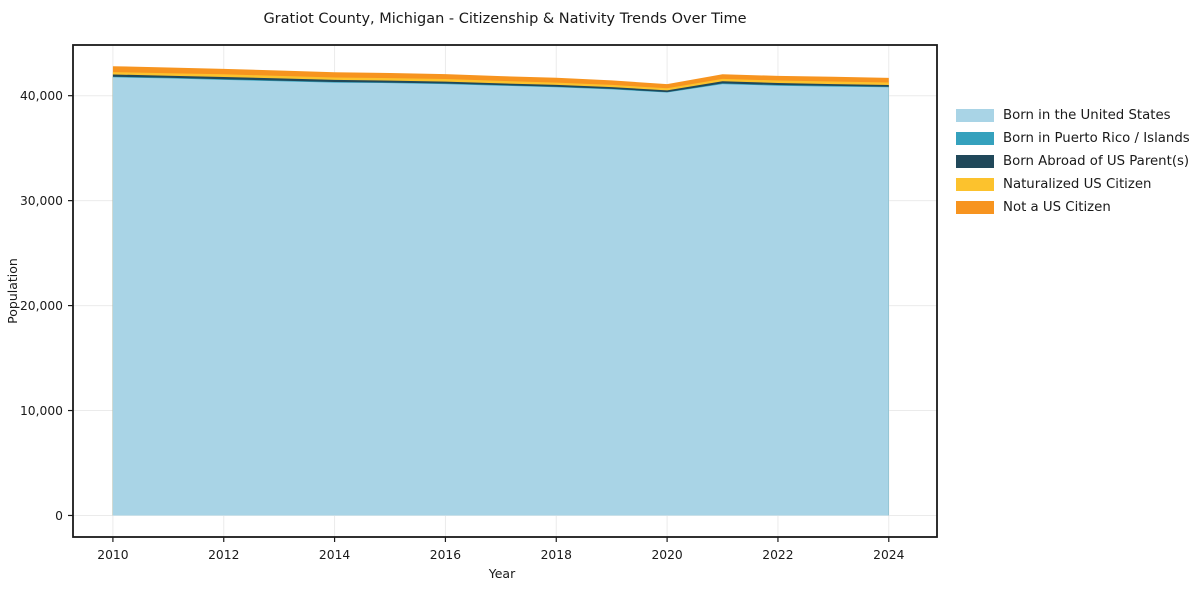 The height and width of the screenshot is (590, 1189). Describe the element at coordinates (223, 555) in the screenshot. I see `x-tick-label: 2012` at that location.